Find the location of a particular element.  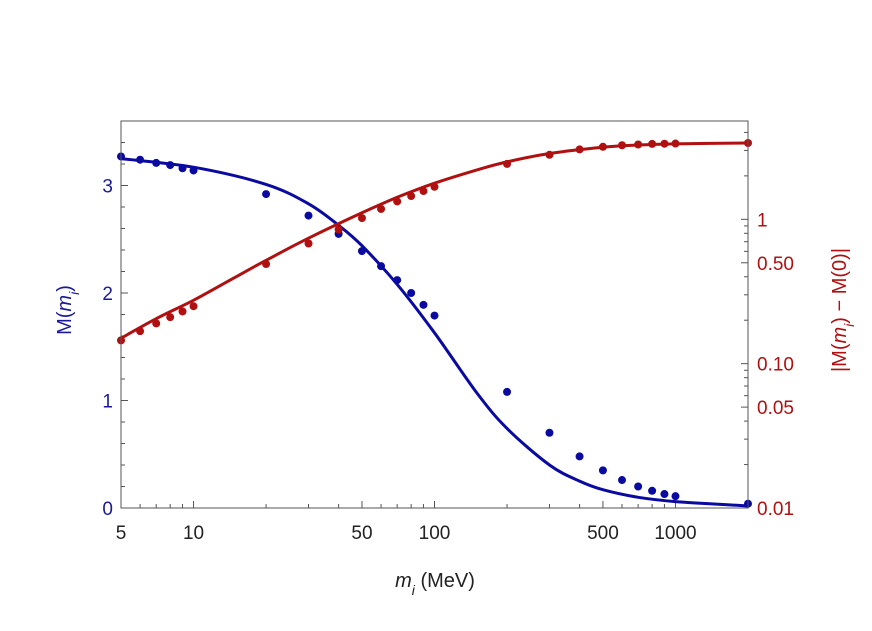

x-tick-label: 5 is located at coordinates (121, 533).